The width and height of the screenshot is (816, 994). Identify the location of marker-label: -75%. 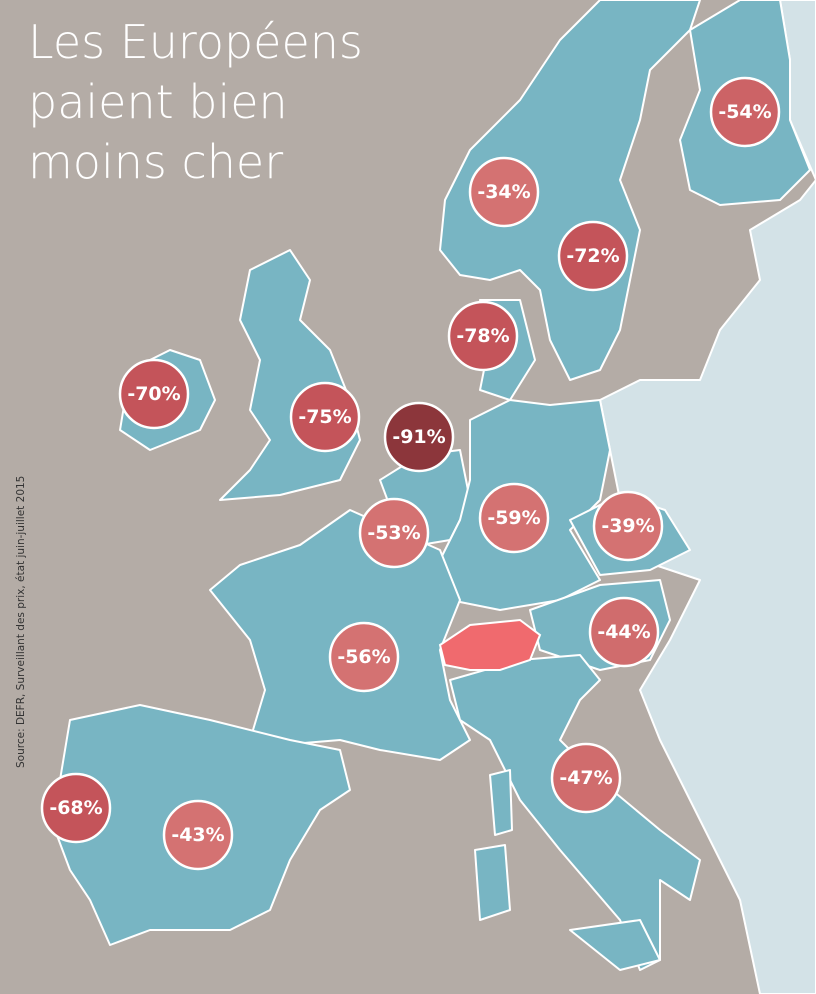
(324, 417).